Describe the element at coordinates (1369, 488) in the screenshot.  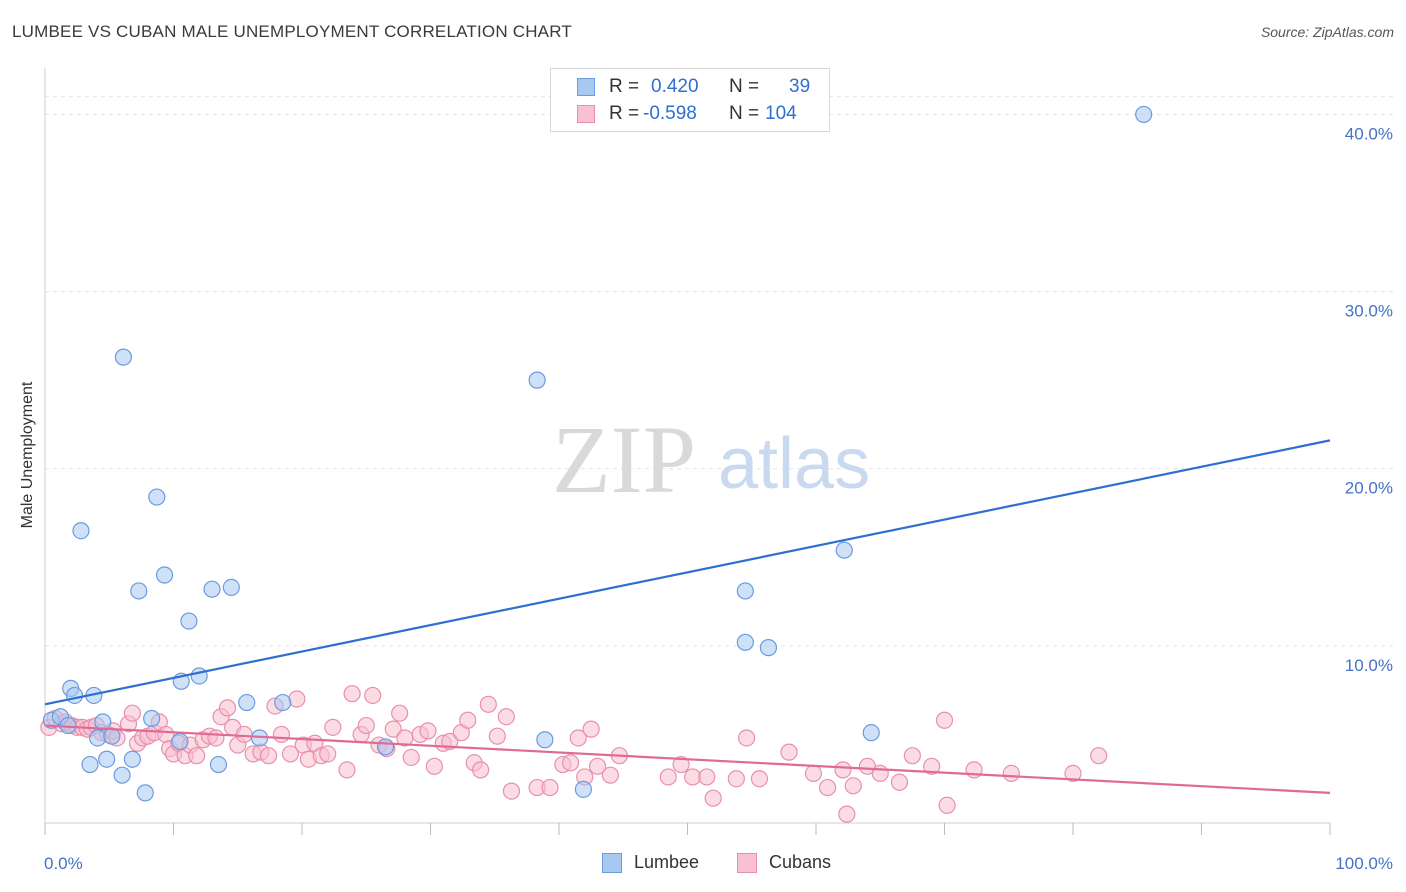
I see `y-tick-label: 20.0%` at that location.